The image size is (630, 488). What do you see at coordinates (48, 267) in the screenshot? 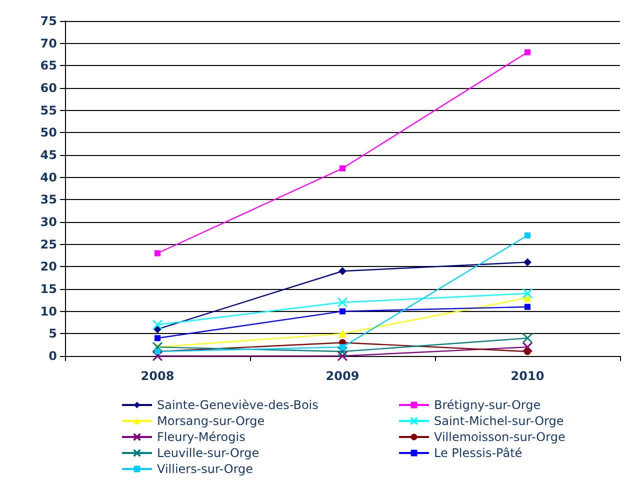
I see `y-tick-label: 20` at bounding box center [48, 267].